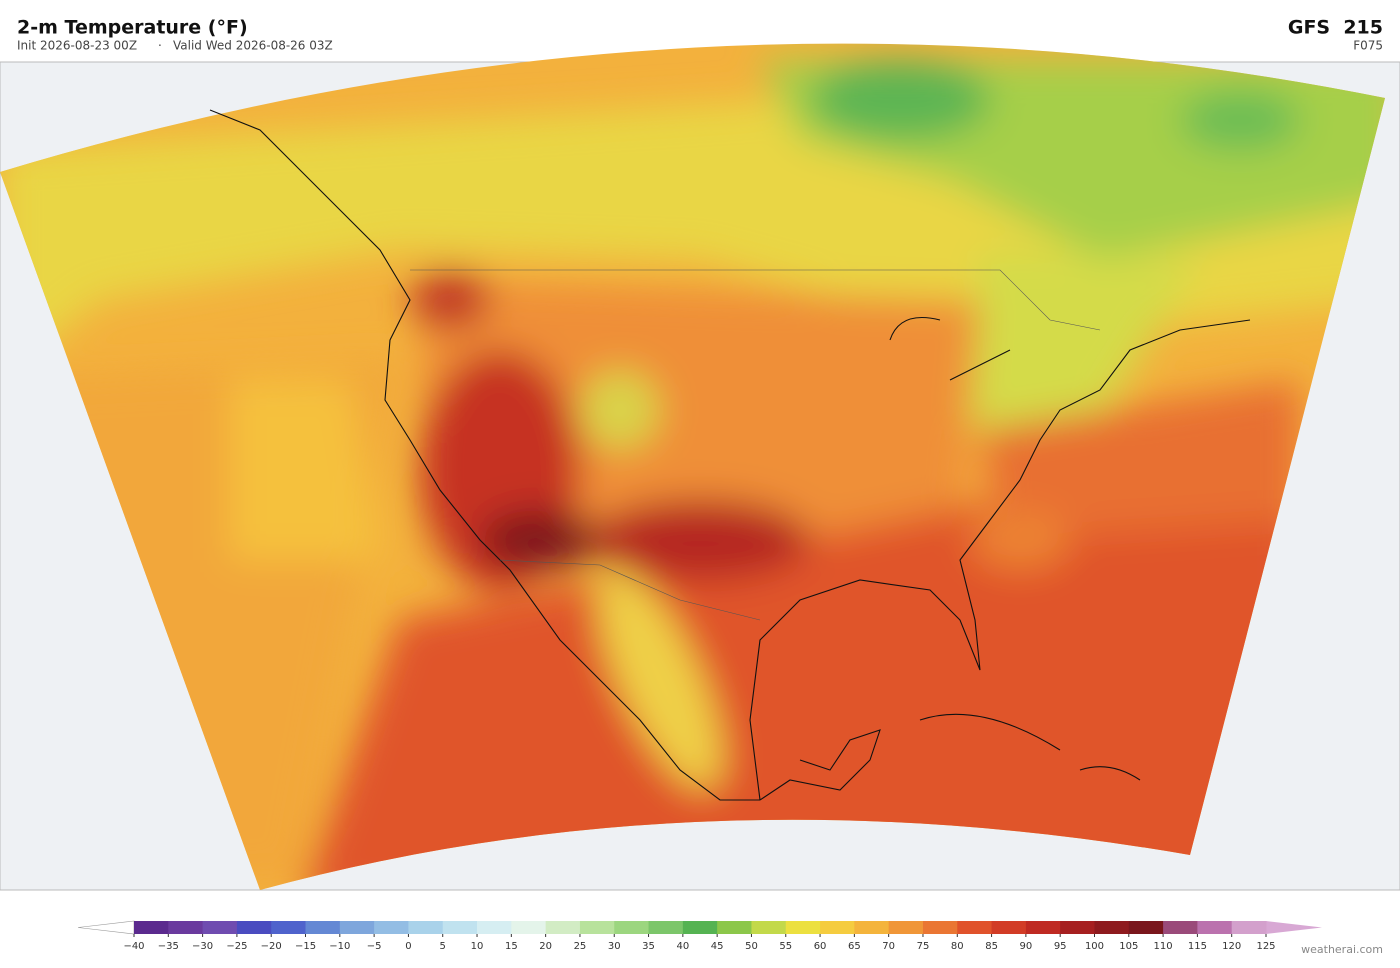 This screenshot has height=968, width=1400. I want to click on colorbar-tick-label: 50, so click(751, 946).